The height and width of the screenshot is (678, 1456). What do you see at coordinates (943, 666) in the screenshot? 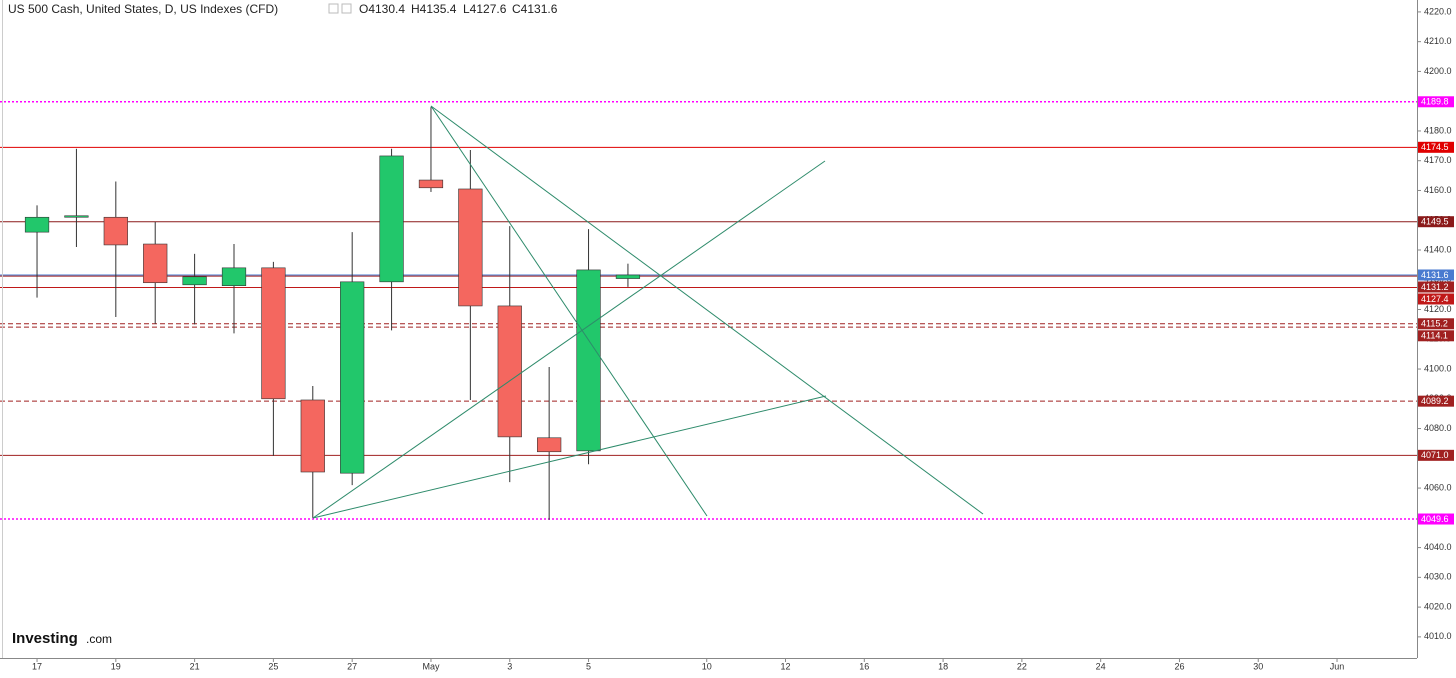
I see `x-tick-label: 18` at bounding box center [943, 666].